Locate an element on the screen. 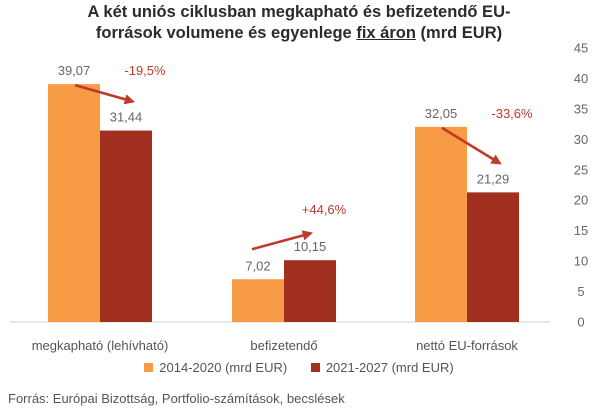  chart-title-line2-post: (mrd EUR) is located at coordinates (459, 33).